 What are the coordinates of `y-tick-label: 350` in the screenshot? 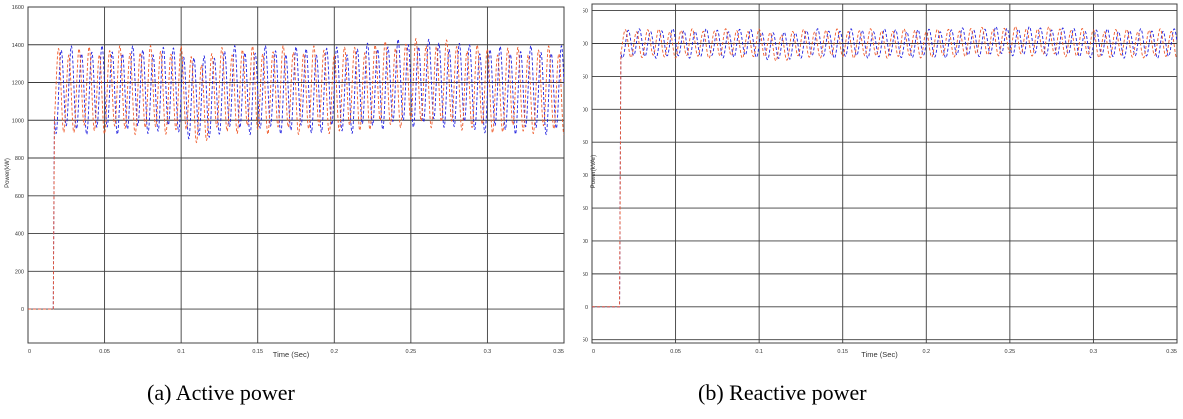 It's located at (585, 77).